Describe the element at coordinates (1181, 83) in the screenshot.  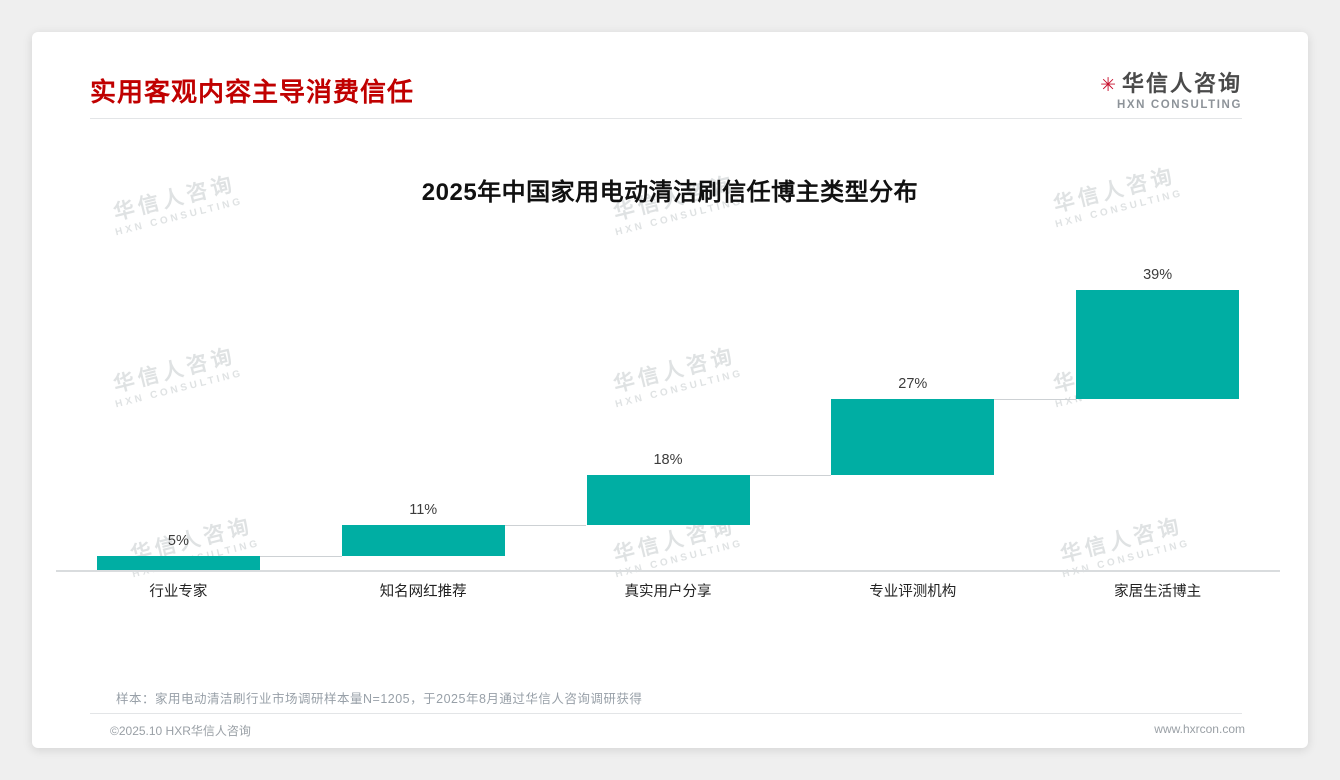
I see `logo-name: 华信人咨询` at that location.